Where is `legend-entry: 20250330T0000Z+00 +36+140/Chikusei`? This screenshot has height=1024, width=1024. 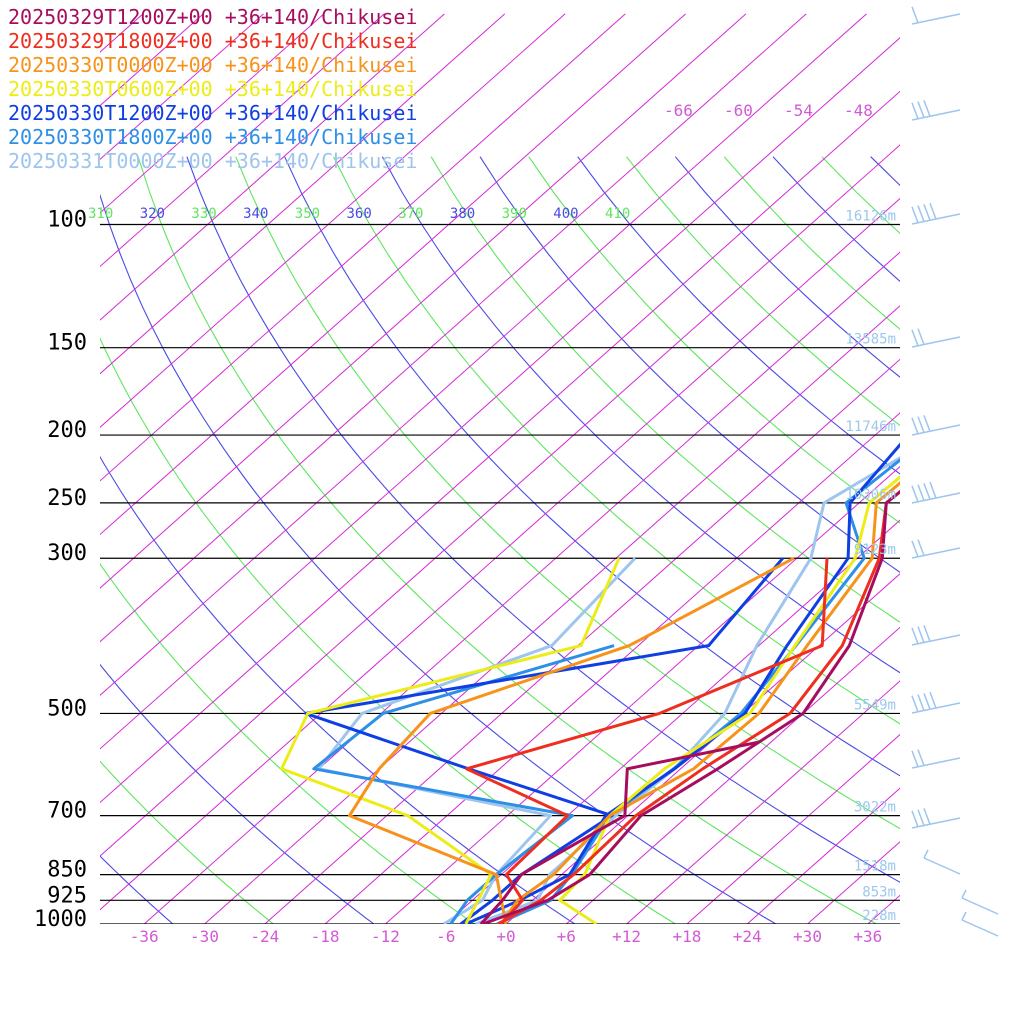
legend-entry: 20250330T0000Z+00 +36+140/Chikusei is located at coordinates (212, 65).